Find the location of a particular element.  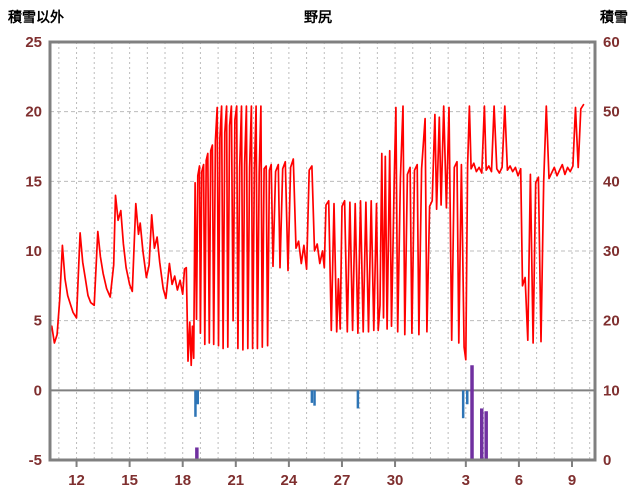

x-tick-label: 24 is located at coordinates (289, 480).